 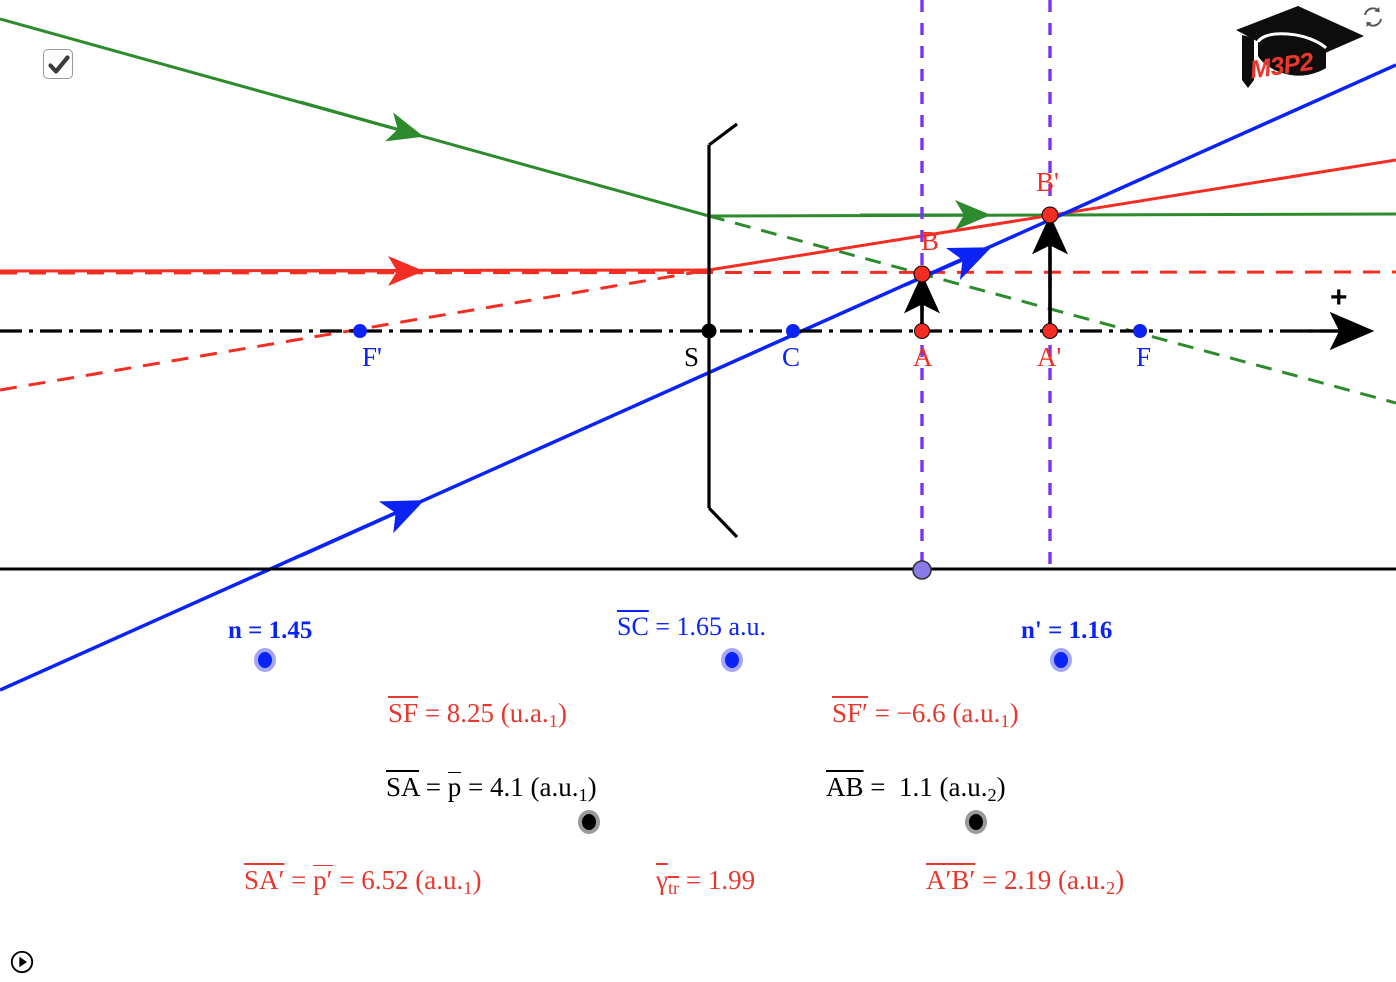 What do you see at coordinates (360, 331) in the screenshot?
I see `point-F-prime` at bounding box center [360, 331].